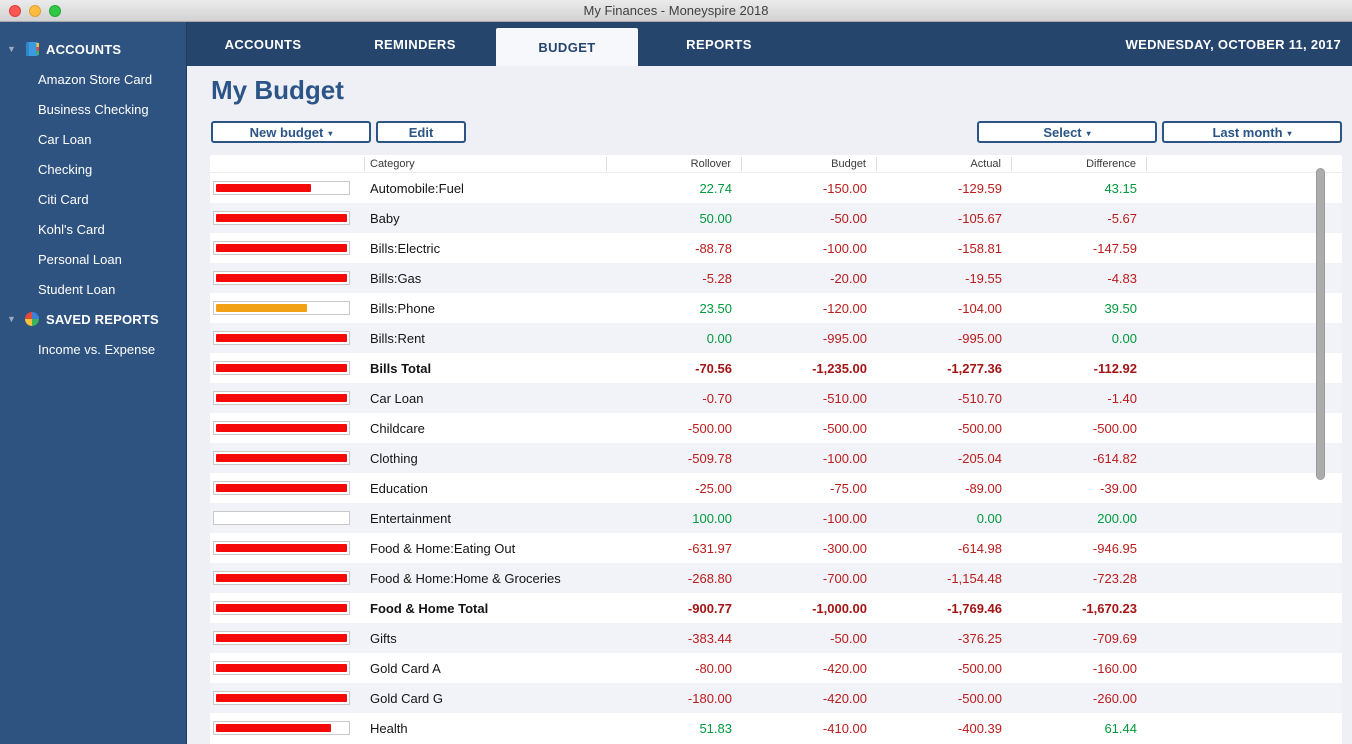 Image resolution: width=1352 pixels, height=744 pixels. I want to click on sidebar-item-business-checking: Business Checking, so click(93, 109).